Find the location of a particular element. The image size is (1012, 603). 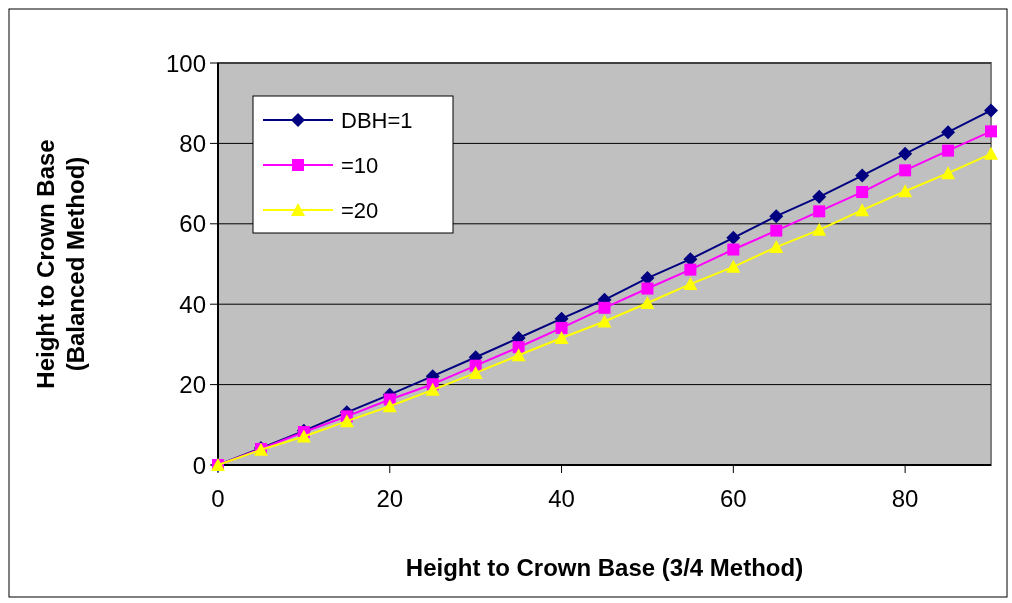

x-tick-label: 80 is located at coordinates (905, 498).